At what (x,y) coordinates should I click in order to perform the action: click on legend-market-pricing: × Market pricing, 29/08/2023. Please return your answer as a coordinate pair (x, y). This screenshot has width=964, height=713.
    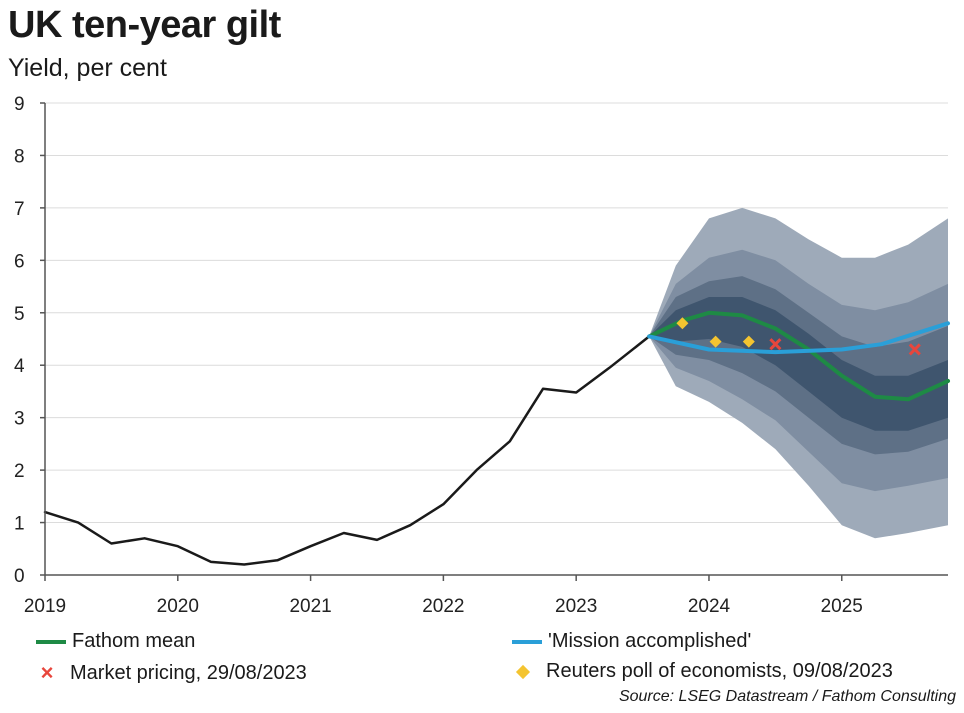
    Looking at the image, I should click on (171, 673).